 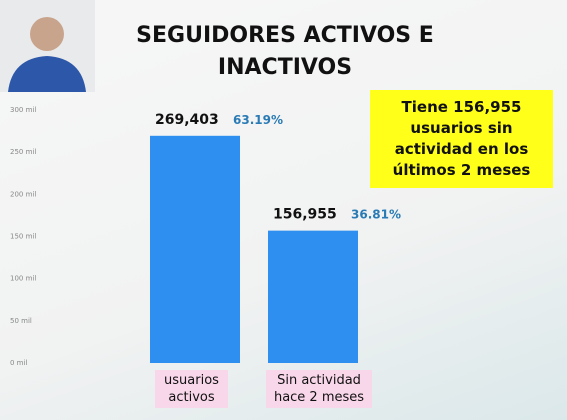 What do you see at coordinates (376, 215) in the screenshot?
I see `percent-label: 36.81%` at bounding box center [376, 215].